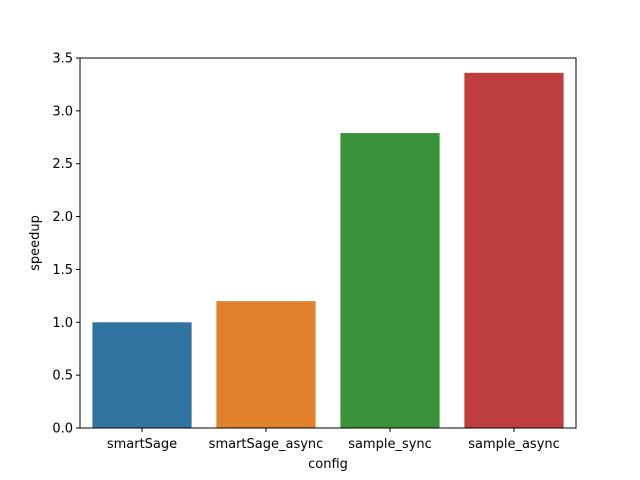  Describe the element at coordinates (62, 111) in the screenshot. I see `y-tick-label: 3.0` at that location.